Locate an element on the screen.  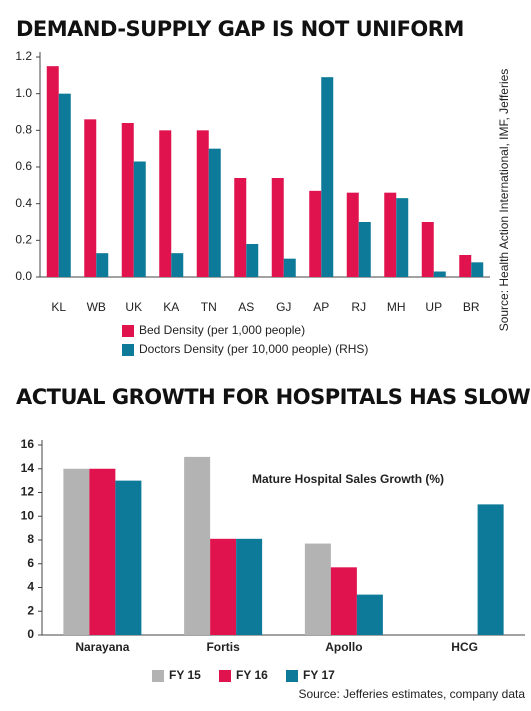
y-tick-label: 0.8 is located at coordinates (23, 130).